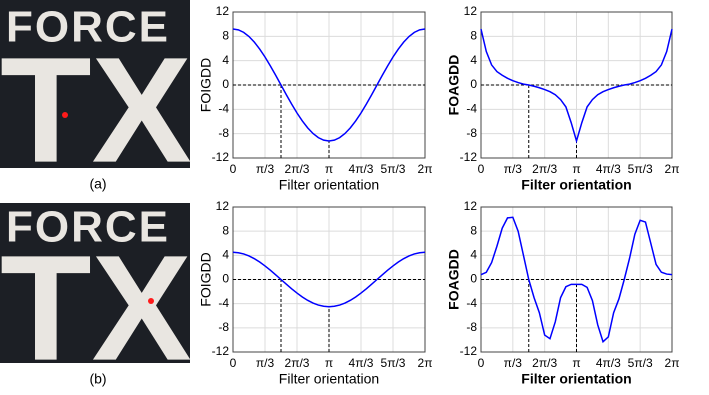 The image size is (709, 395). I want to click on photo-a: FORCE TX (a), so click(96, 97).